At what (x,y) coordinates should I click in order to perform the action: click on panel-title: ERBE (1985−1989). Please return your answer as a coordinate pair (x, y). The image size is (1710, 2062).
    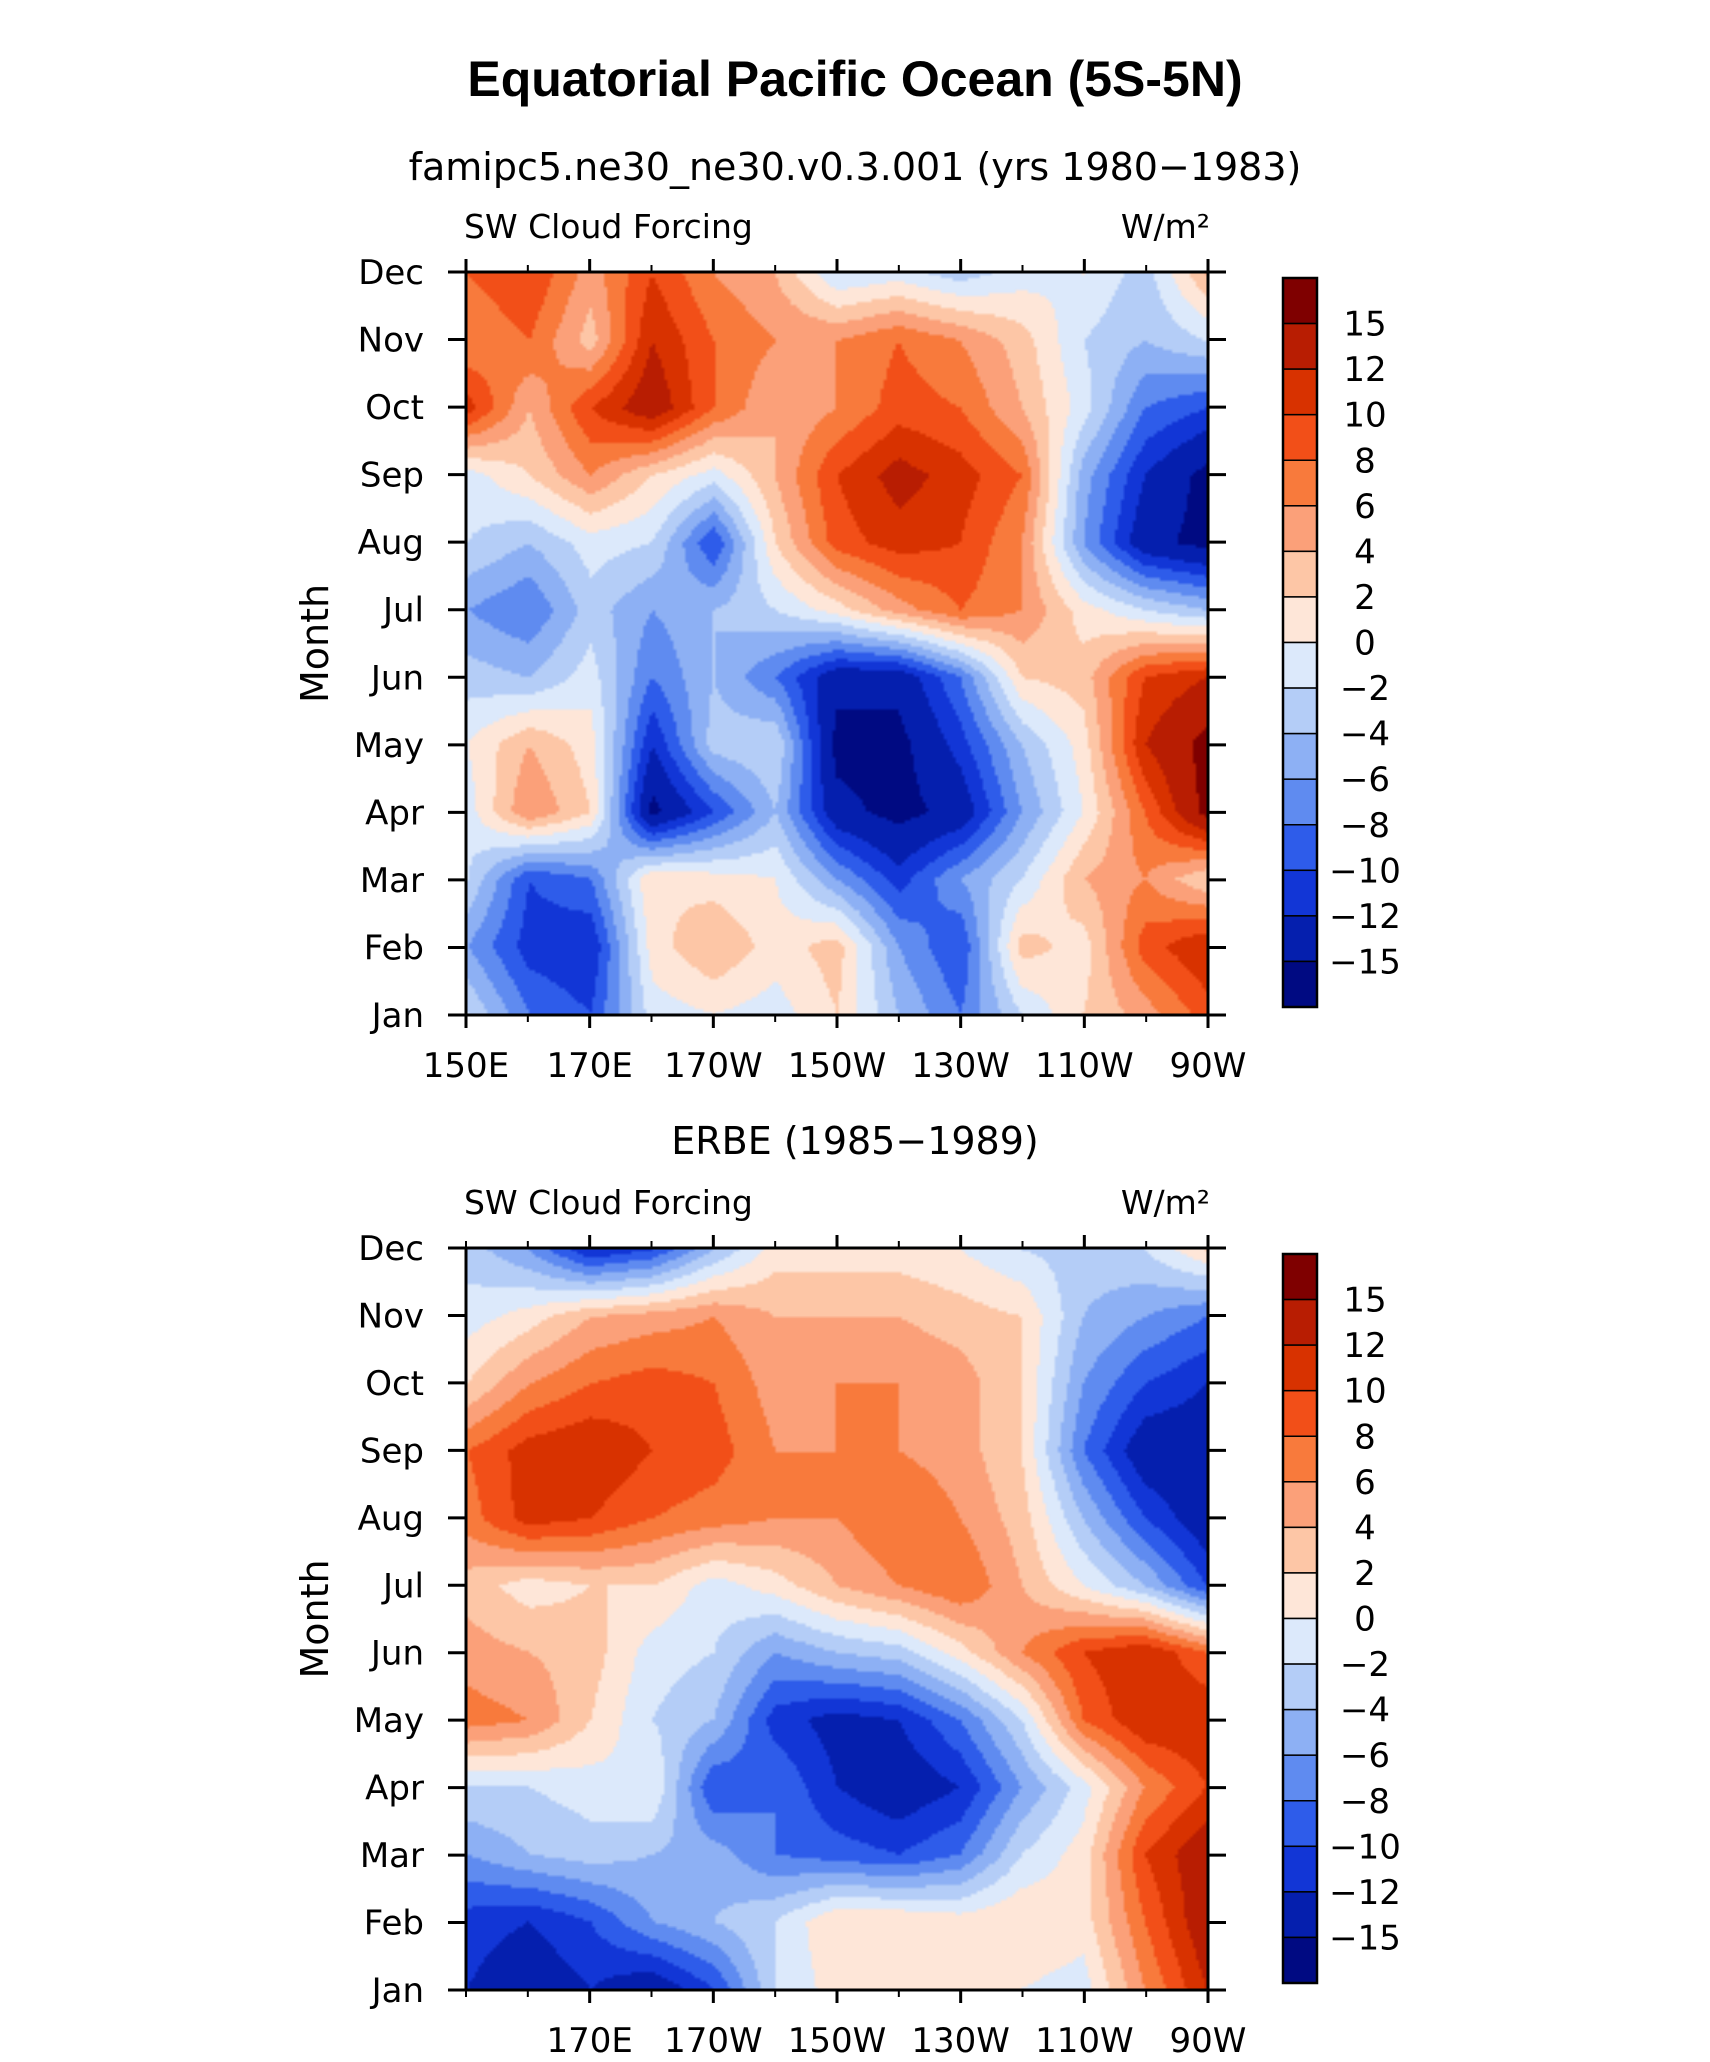
    Looking at the image, I should click on (854, 1141).